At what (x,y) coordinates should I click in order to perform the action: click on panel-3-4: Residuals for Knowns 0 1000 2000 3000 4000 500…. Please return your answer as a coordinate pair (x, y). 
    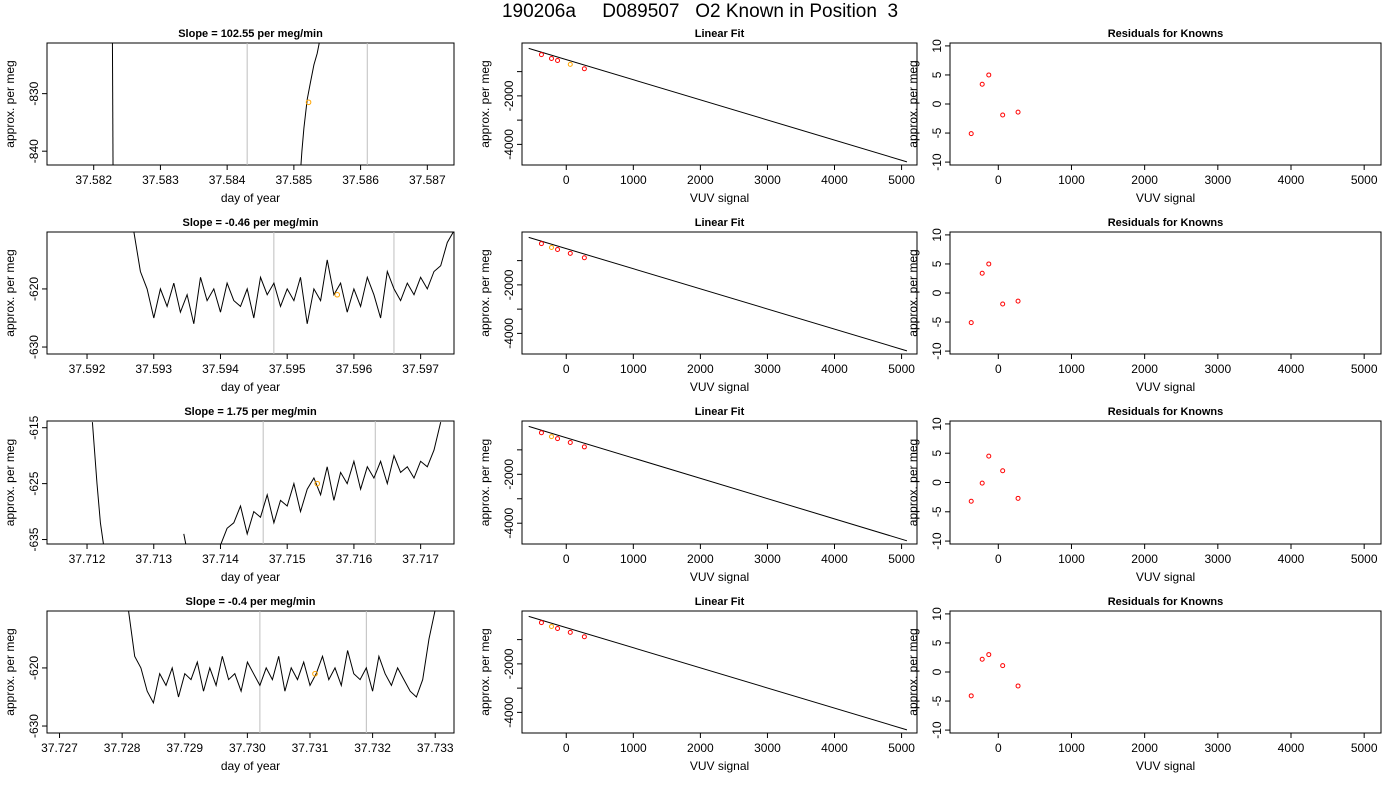
    Looking at the image, I should click on (1144, 684).